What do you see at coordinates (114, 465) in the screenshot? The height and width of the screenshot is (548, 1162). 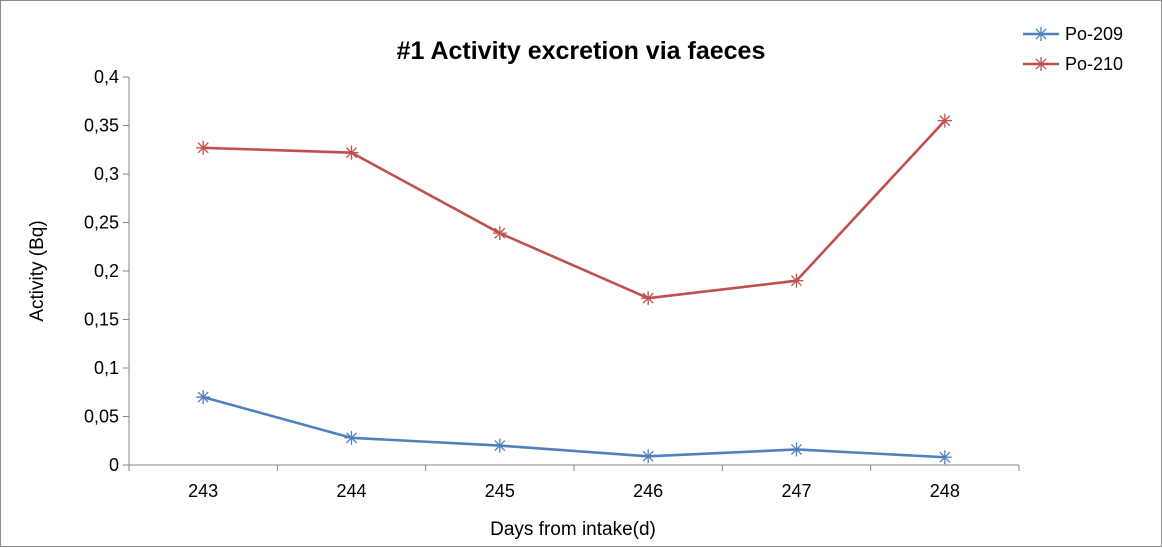 I see `y-tick-label: 0` at bounding box center [114, 465].